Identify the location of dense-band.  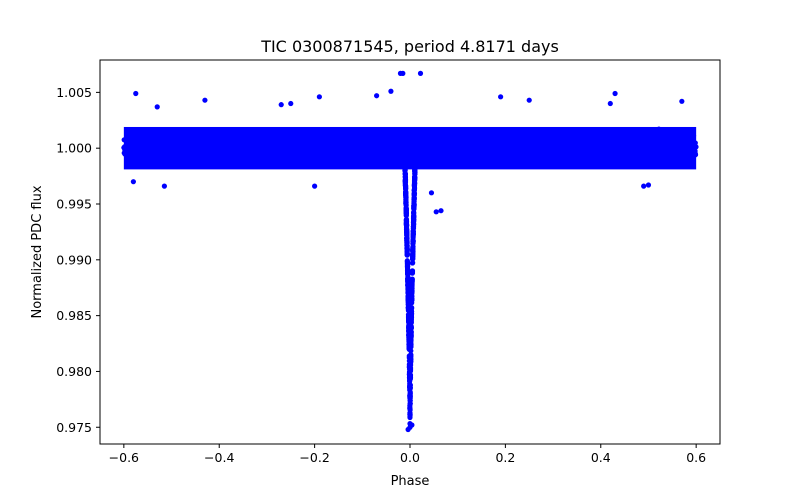
(410, 148).